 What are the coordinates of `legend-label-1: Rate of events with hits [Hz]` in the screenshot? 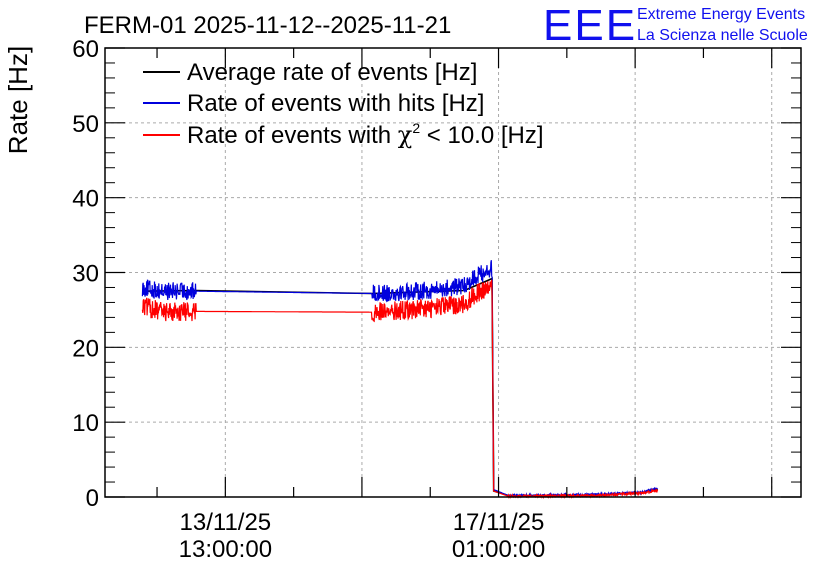 It's located at (335, 103).